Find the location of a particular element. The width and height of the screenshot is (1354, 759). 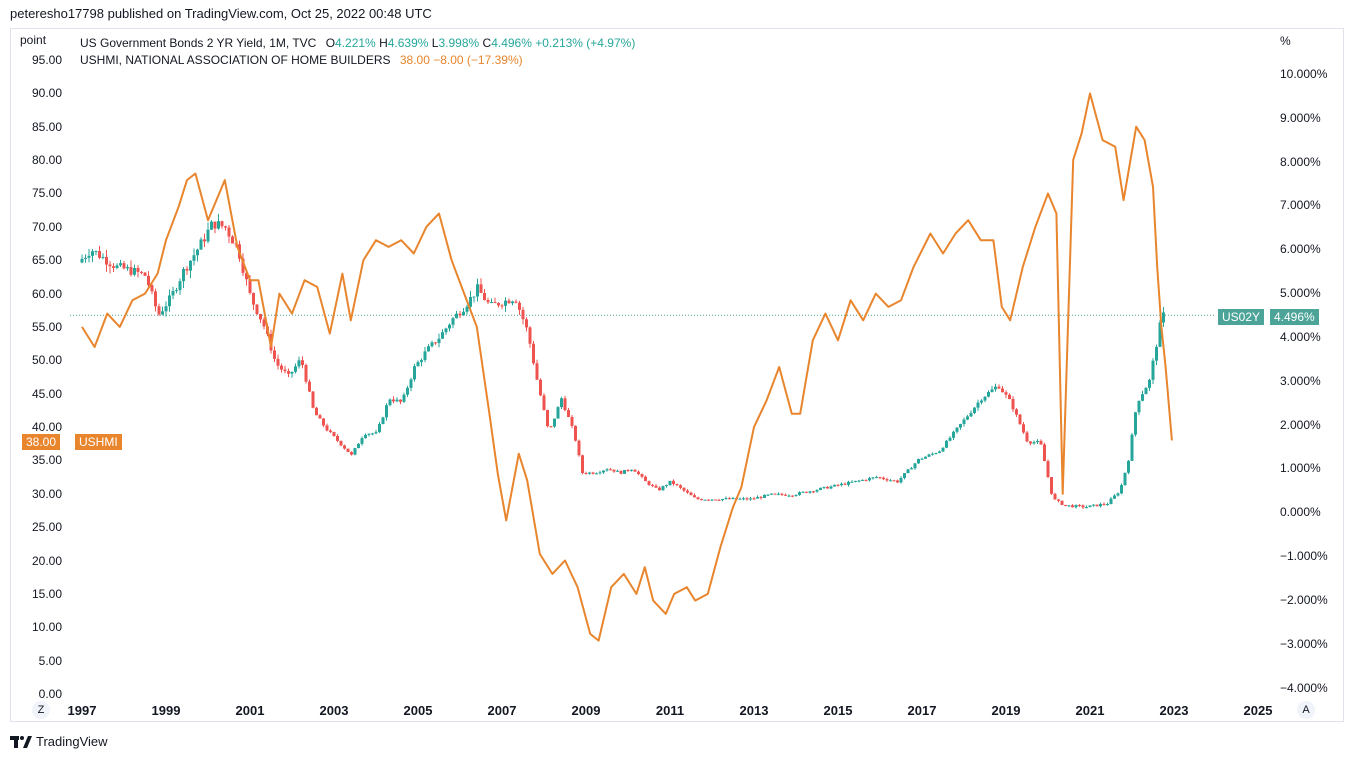

z-scale-button: Z is located at coordinates (41, 710).